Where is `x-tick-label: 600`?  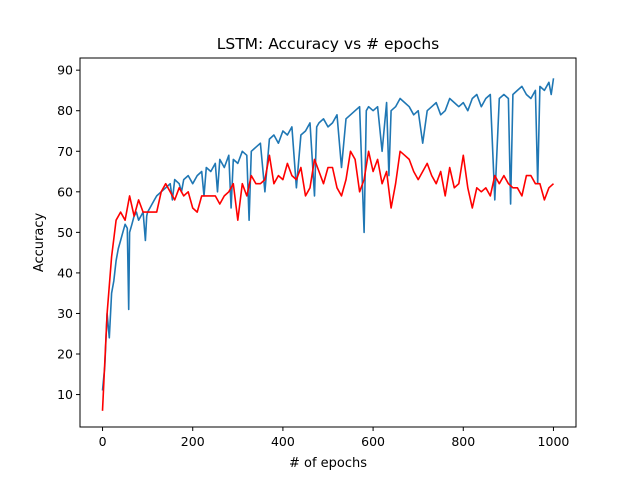 x-tick-label: 600 is located at coordinates (373, 441).